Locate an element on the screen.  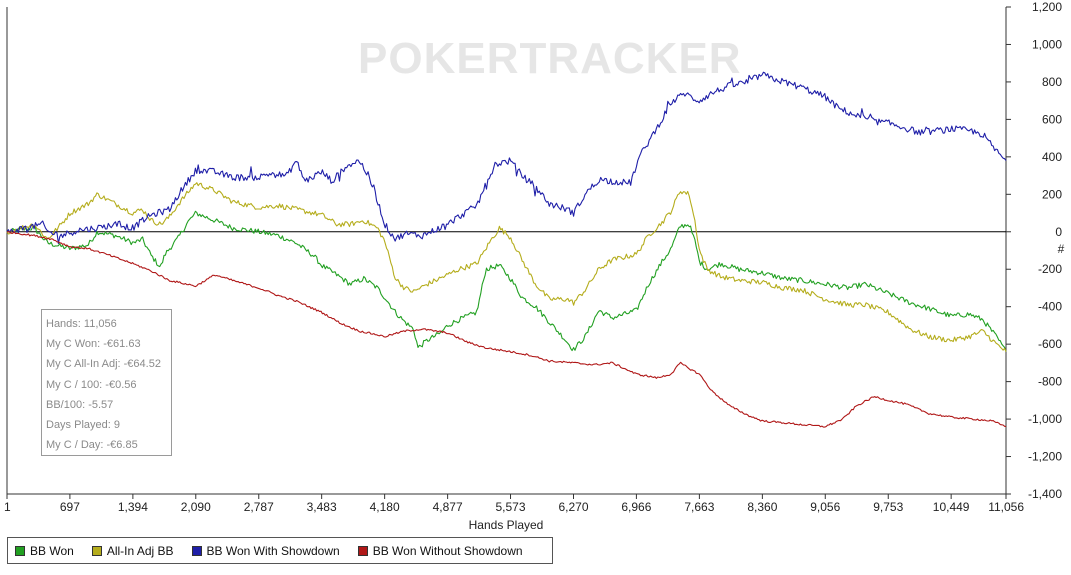
stat-won: My C Won: -€61.63 is located at coordinates (93, 344).